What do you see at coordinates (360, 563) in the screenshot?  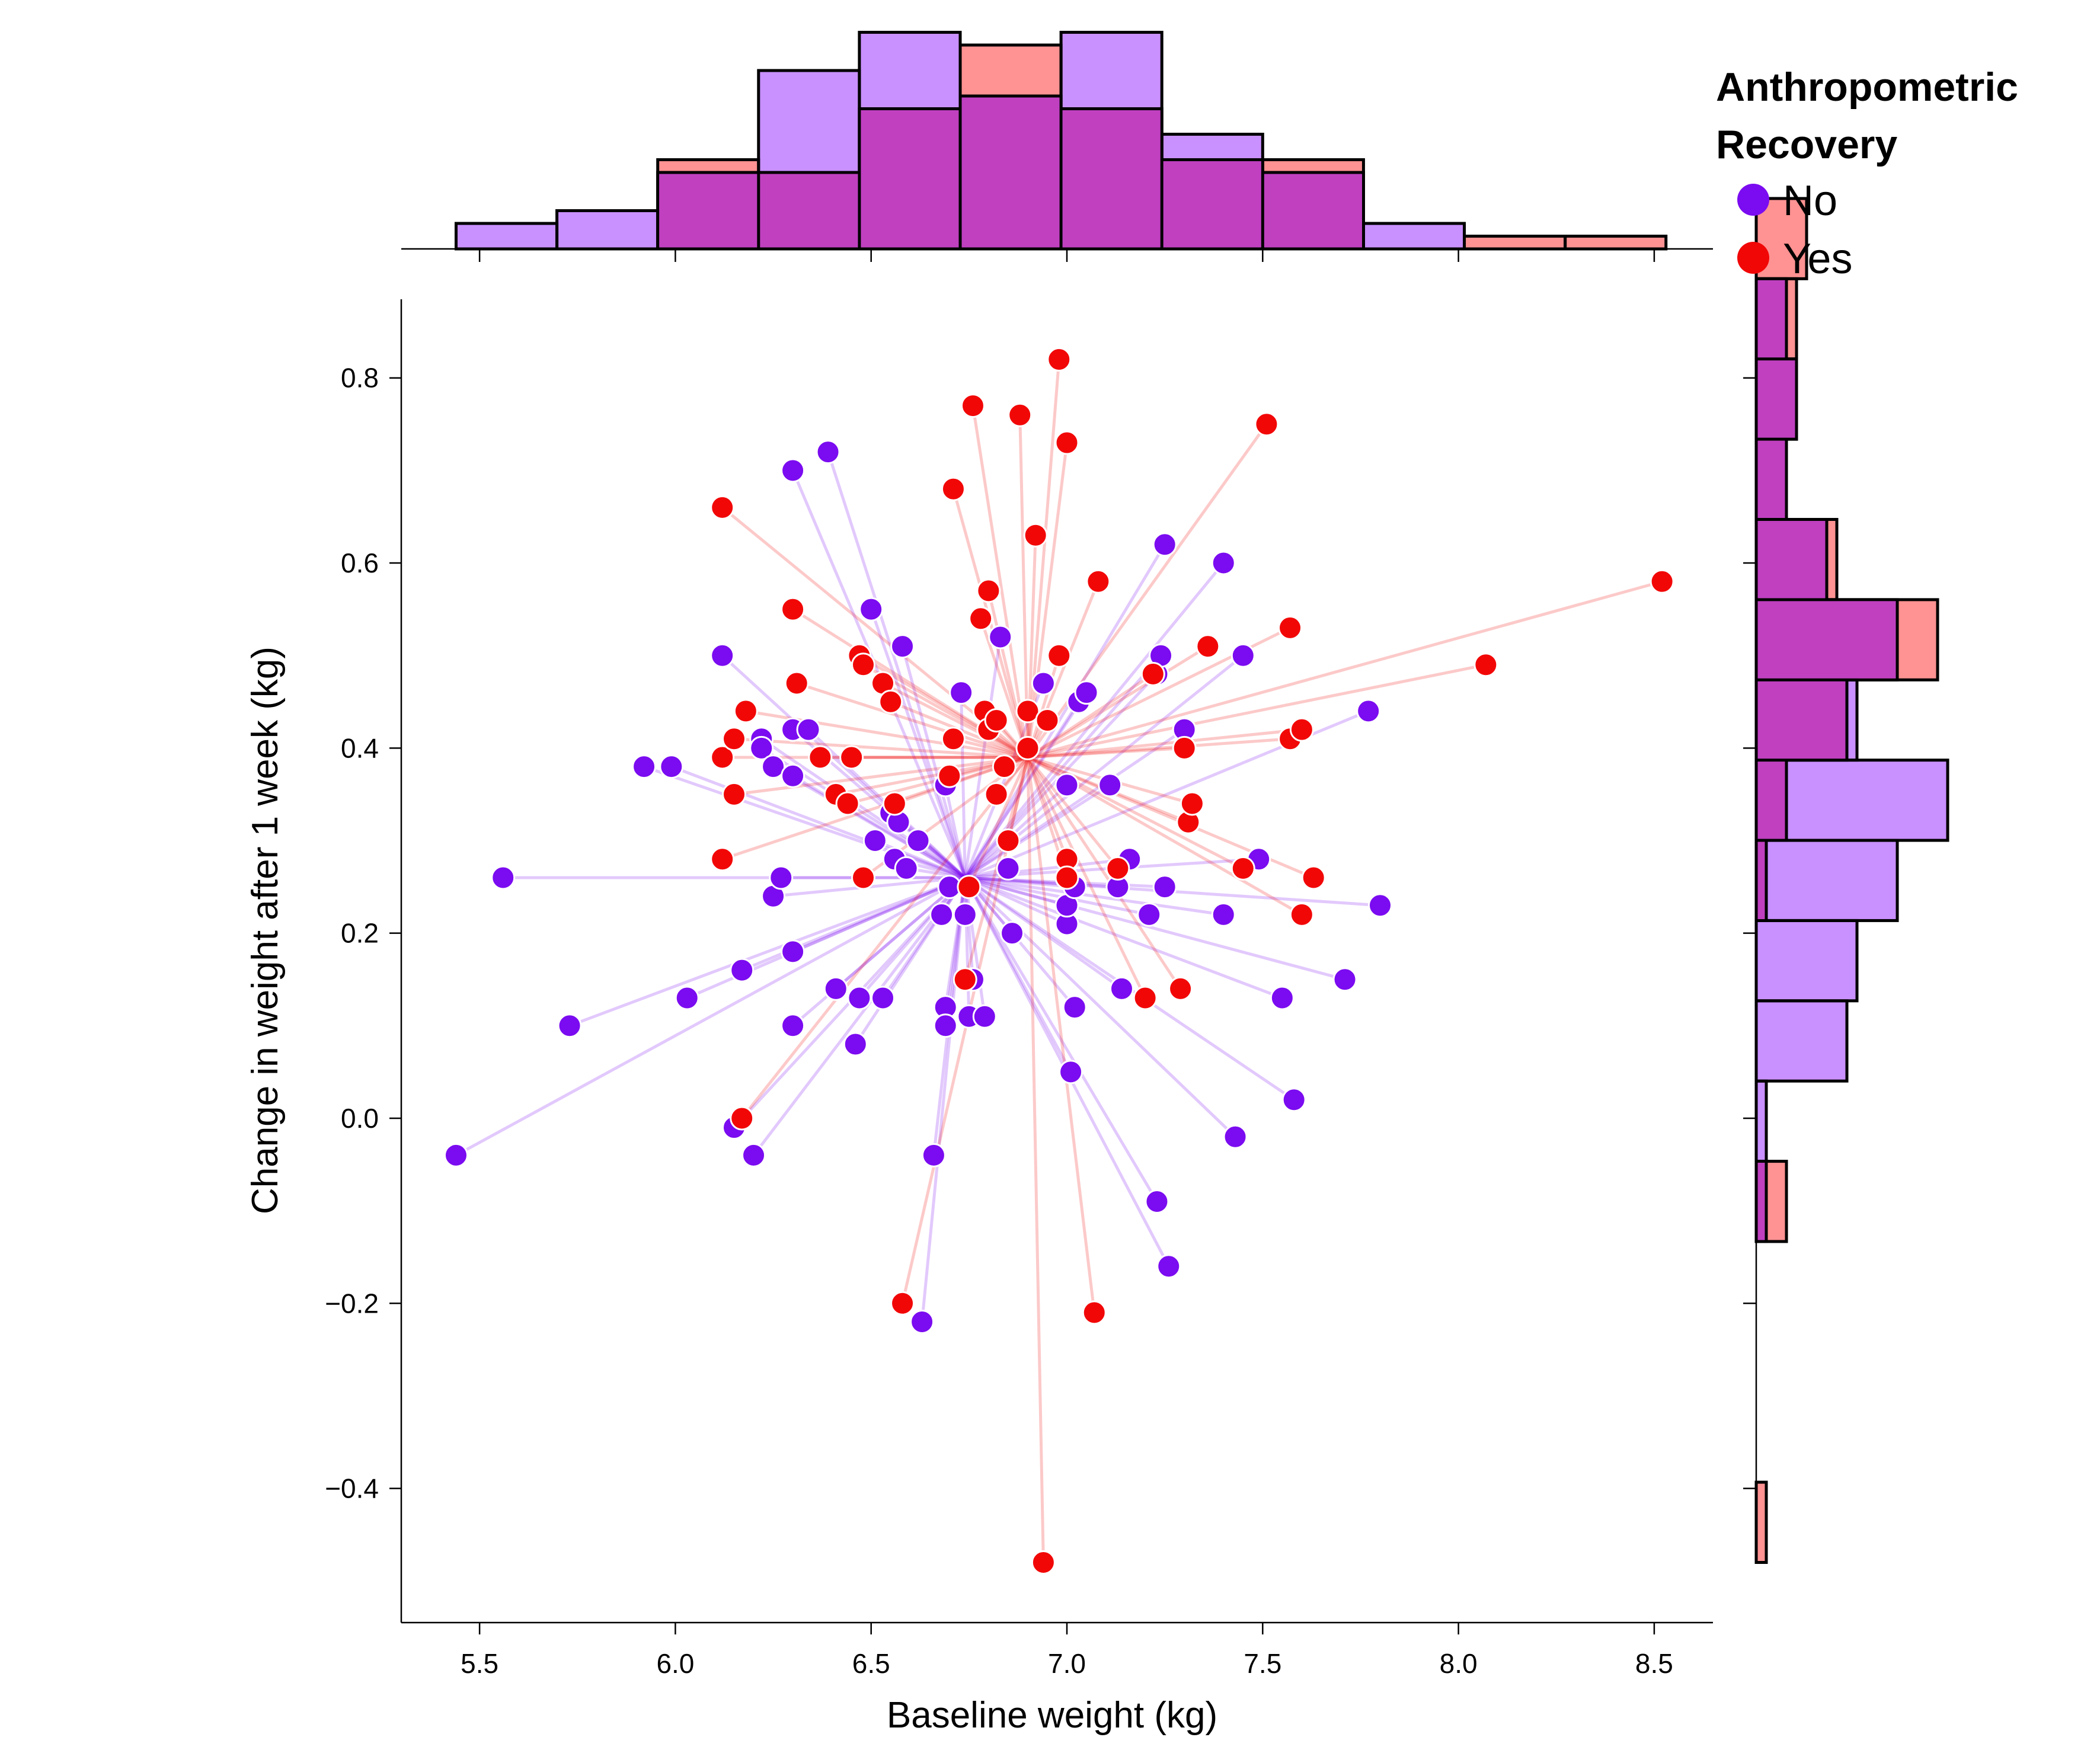 I see `y-tick-label-5: 0.6` at bounding box center [360, 563].